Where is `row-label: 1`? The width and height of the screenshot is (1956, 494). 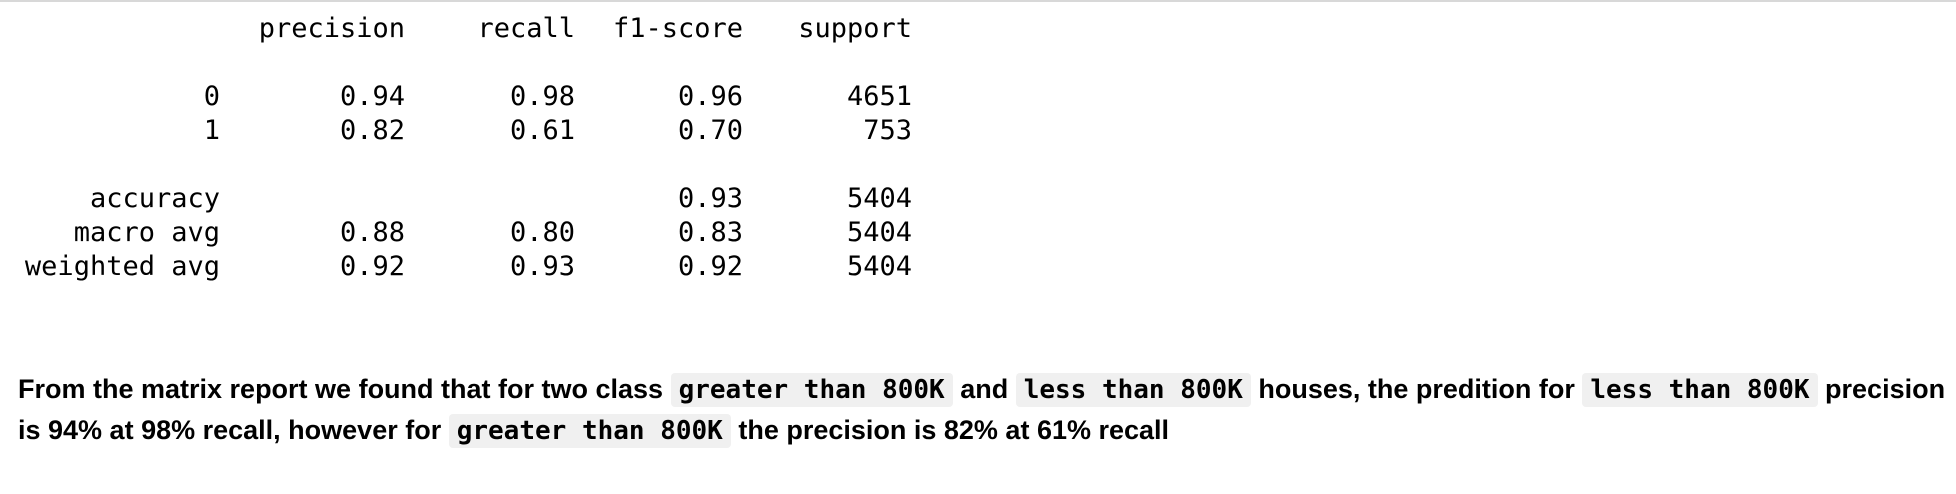
row-label: 1 is located at coordinates (211, 130).